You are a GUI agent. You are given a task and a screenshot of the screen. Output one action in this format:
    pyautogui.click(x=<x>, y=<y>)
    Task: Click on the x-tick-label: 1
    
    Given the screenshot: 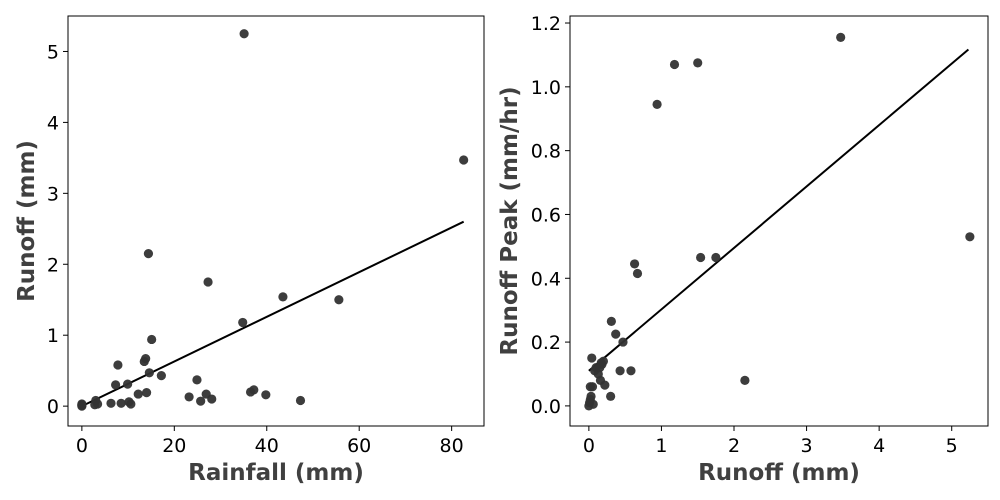 What is the action you would take?
    pyautogui.click(x=661, y=446)
    